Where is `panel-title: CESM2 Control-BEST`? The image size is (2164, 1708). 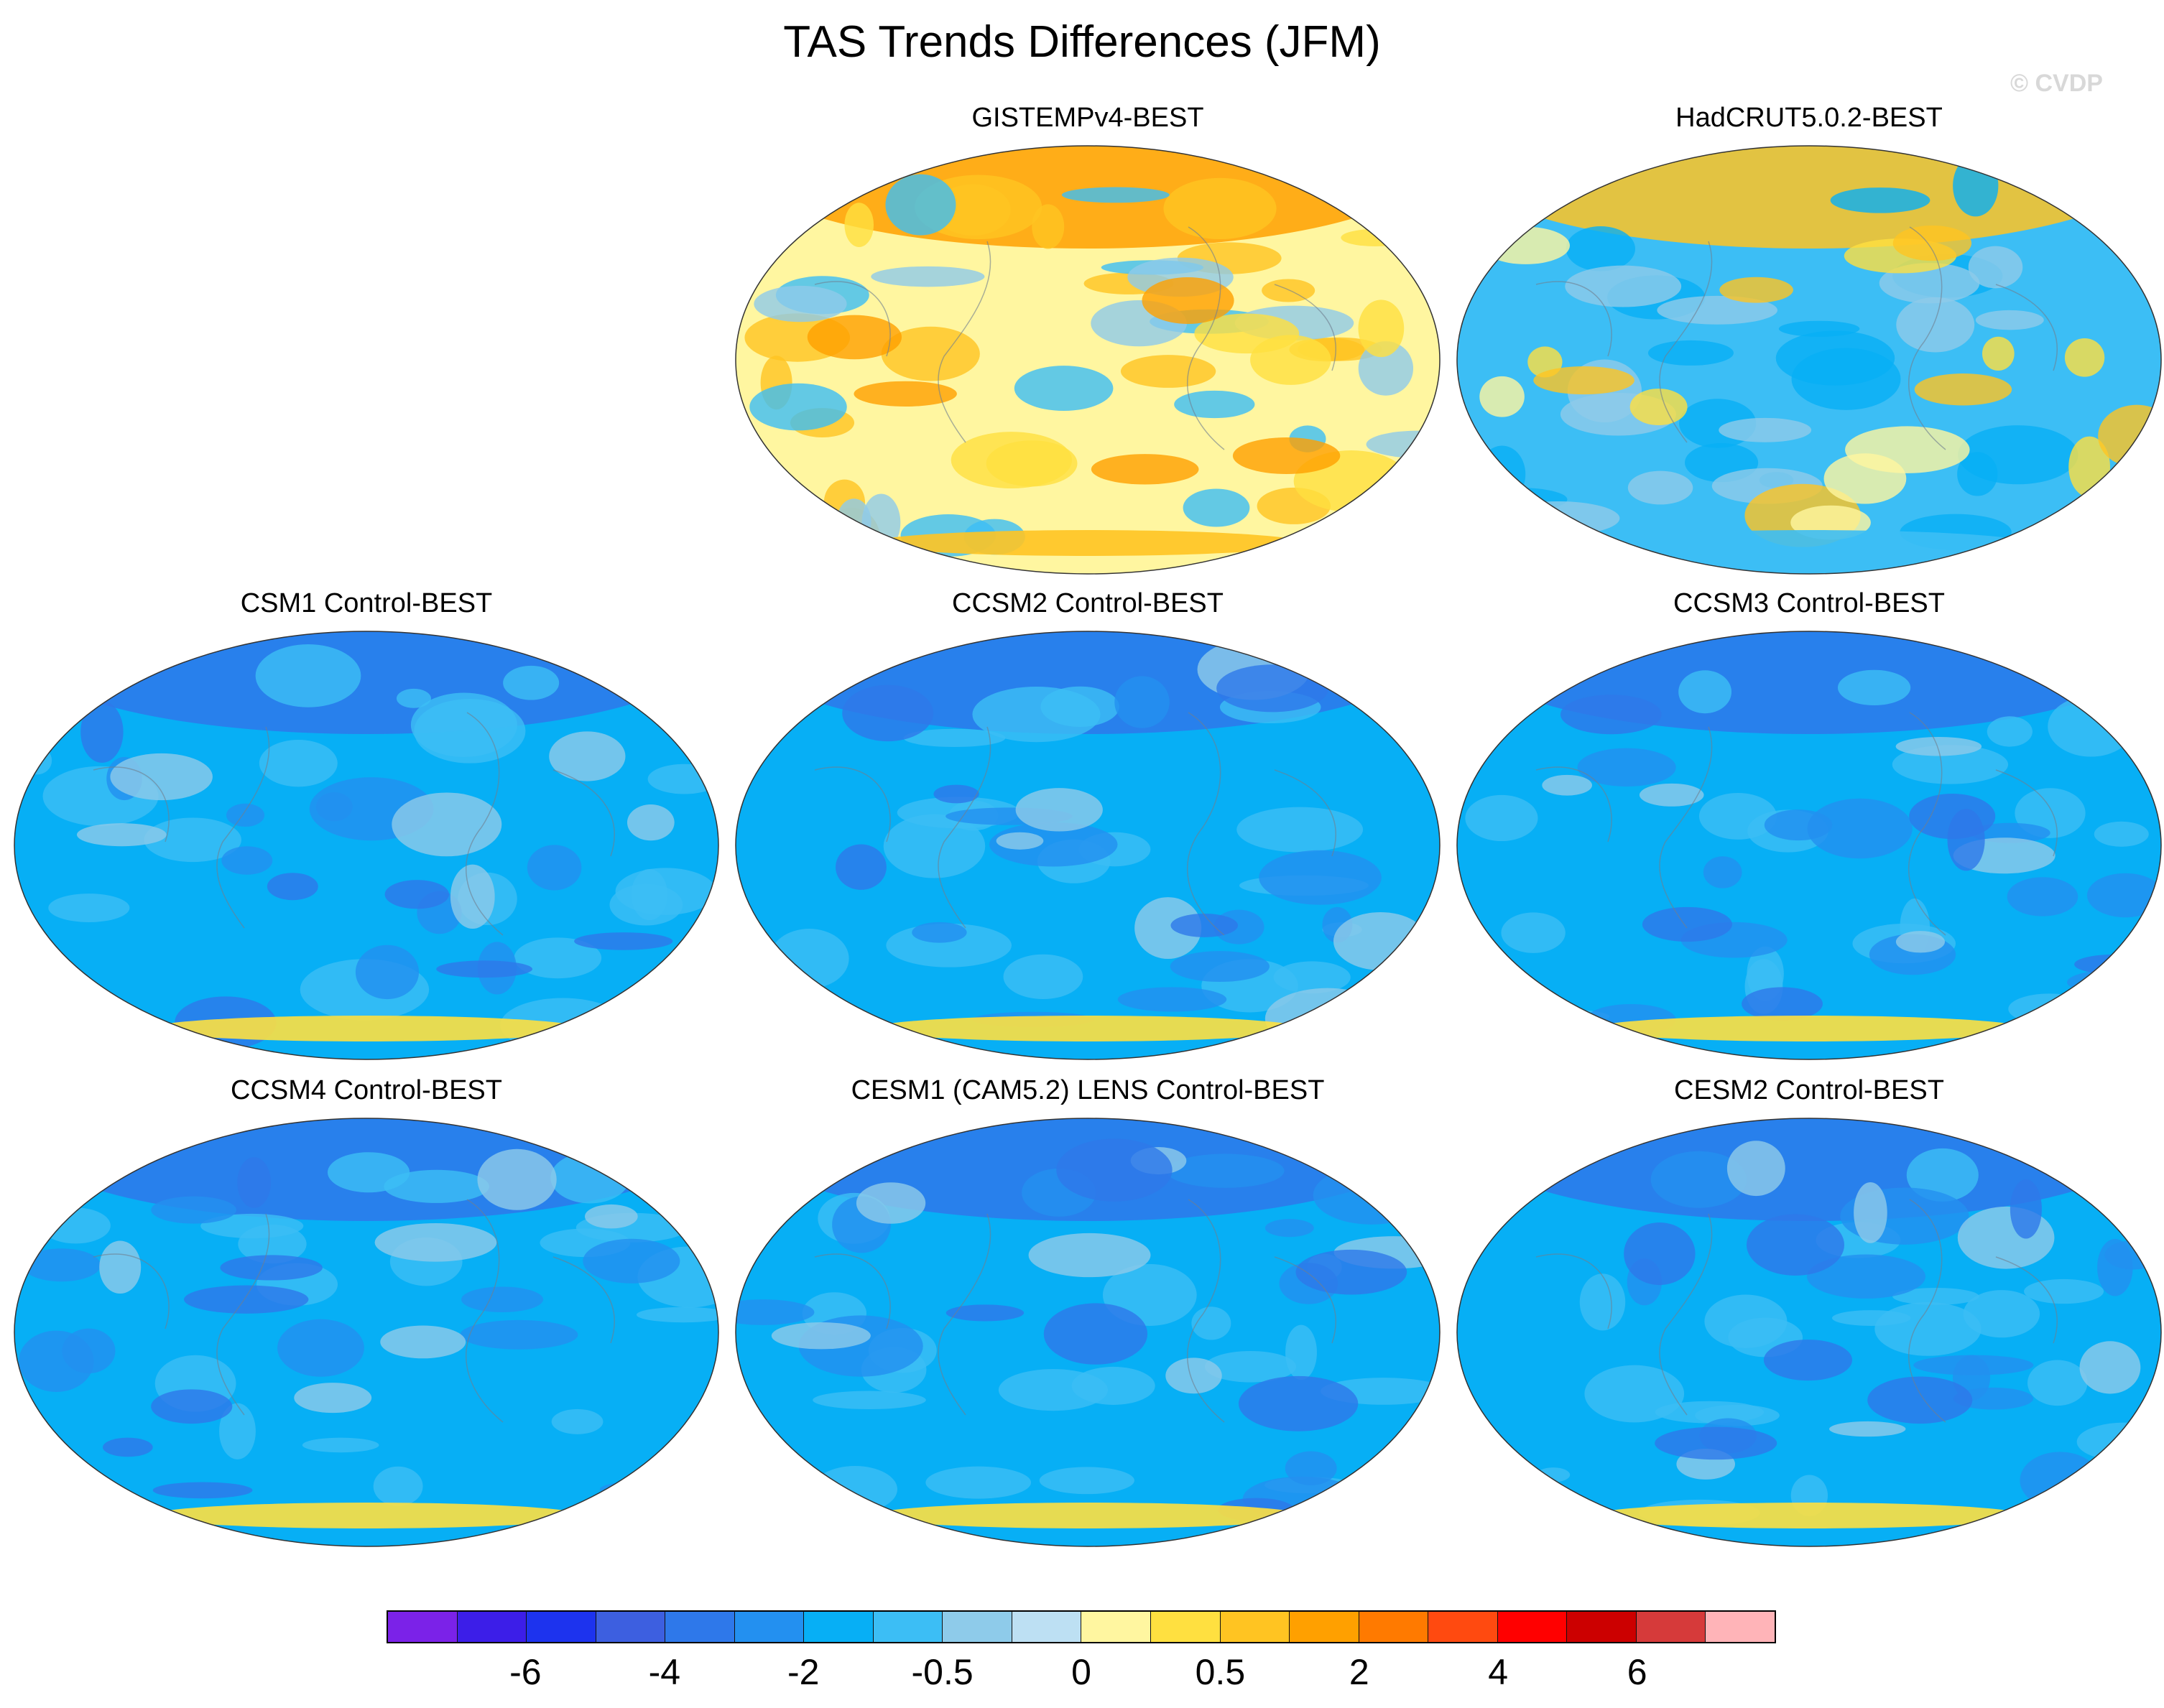
panel-title: CESM2 Control-BEST is located at coordinates (1809, 1090).